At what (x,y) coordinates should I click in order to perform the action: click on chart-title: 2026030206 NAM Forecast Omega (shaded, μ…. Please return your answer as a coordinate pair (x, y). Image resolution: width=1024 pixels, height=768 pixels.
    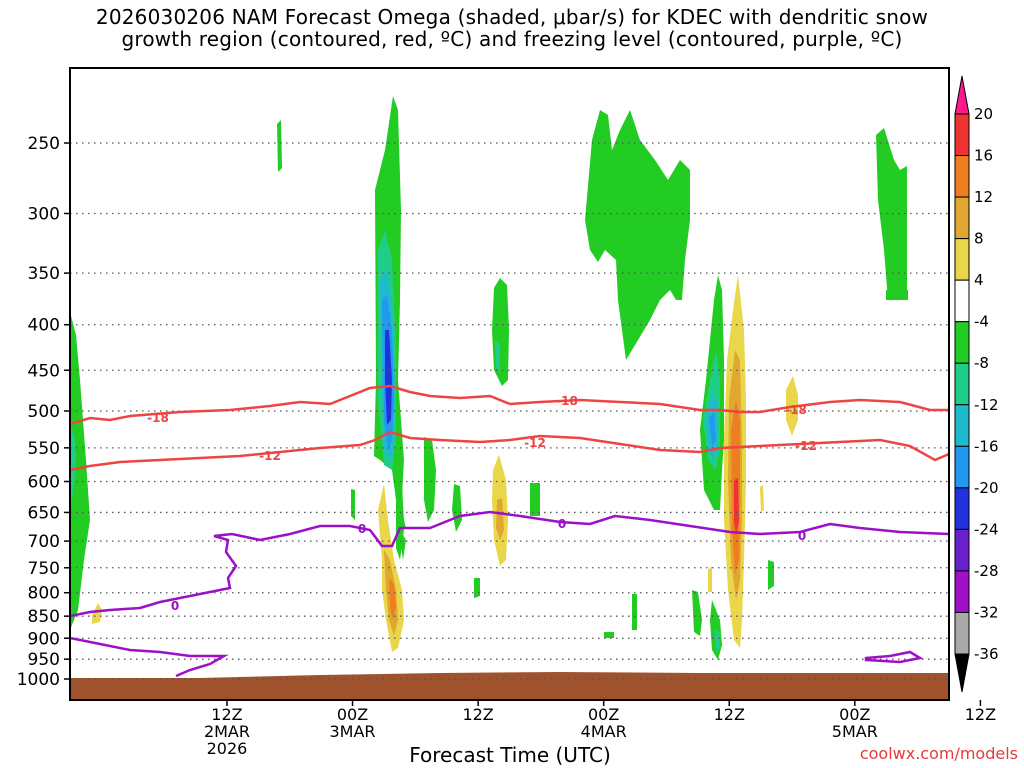
    Looking at the image, I should click on (512, 28).